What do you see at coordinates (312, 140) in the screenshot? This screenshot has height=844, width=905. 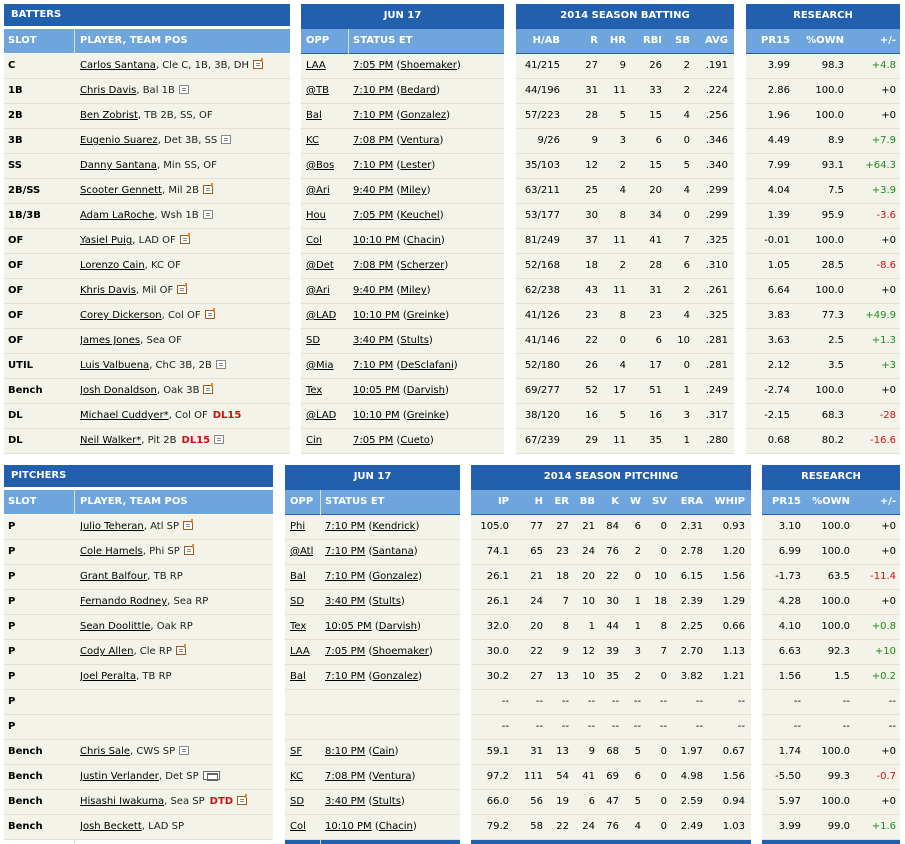 I see `opponent-link: KC` at bounding box center [312, 140].